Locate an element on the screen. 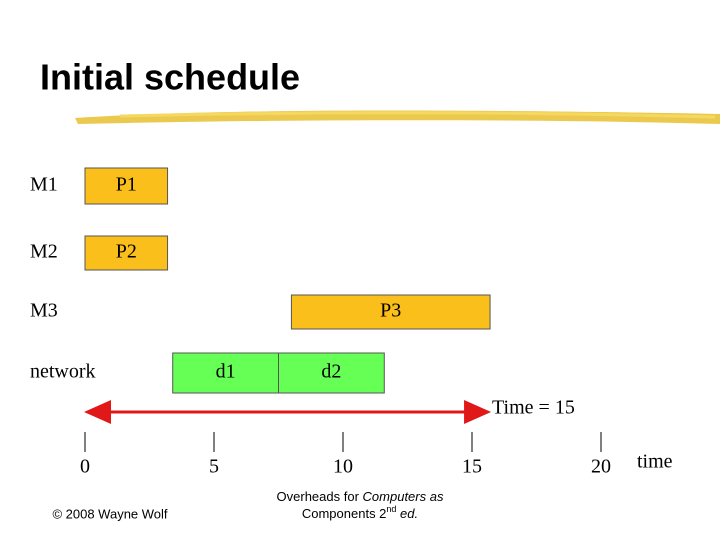 Image resolution: width=720 pixels, height=540 pixels. footer-center: Overheads for Computers as is located at coordinates (360, 496).